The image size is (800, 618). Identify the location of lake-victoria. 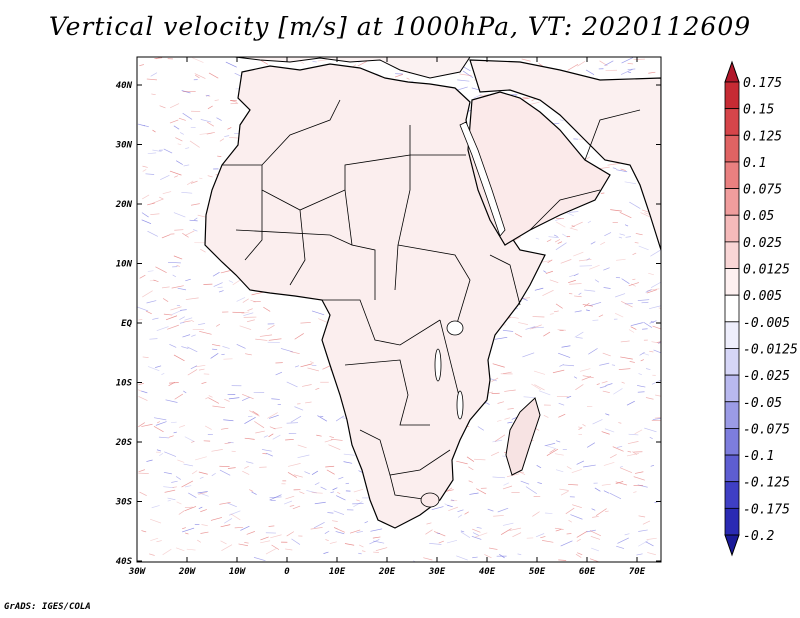
(455, 328).